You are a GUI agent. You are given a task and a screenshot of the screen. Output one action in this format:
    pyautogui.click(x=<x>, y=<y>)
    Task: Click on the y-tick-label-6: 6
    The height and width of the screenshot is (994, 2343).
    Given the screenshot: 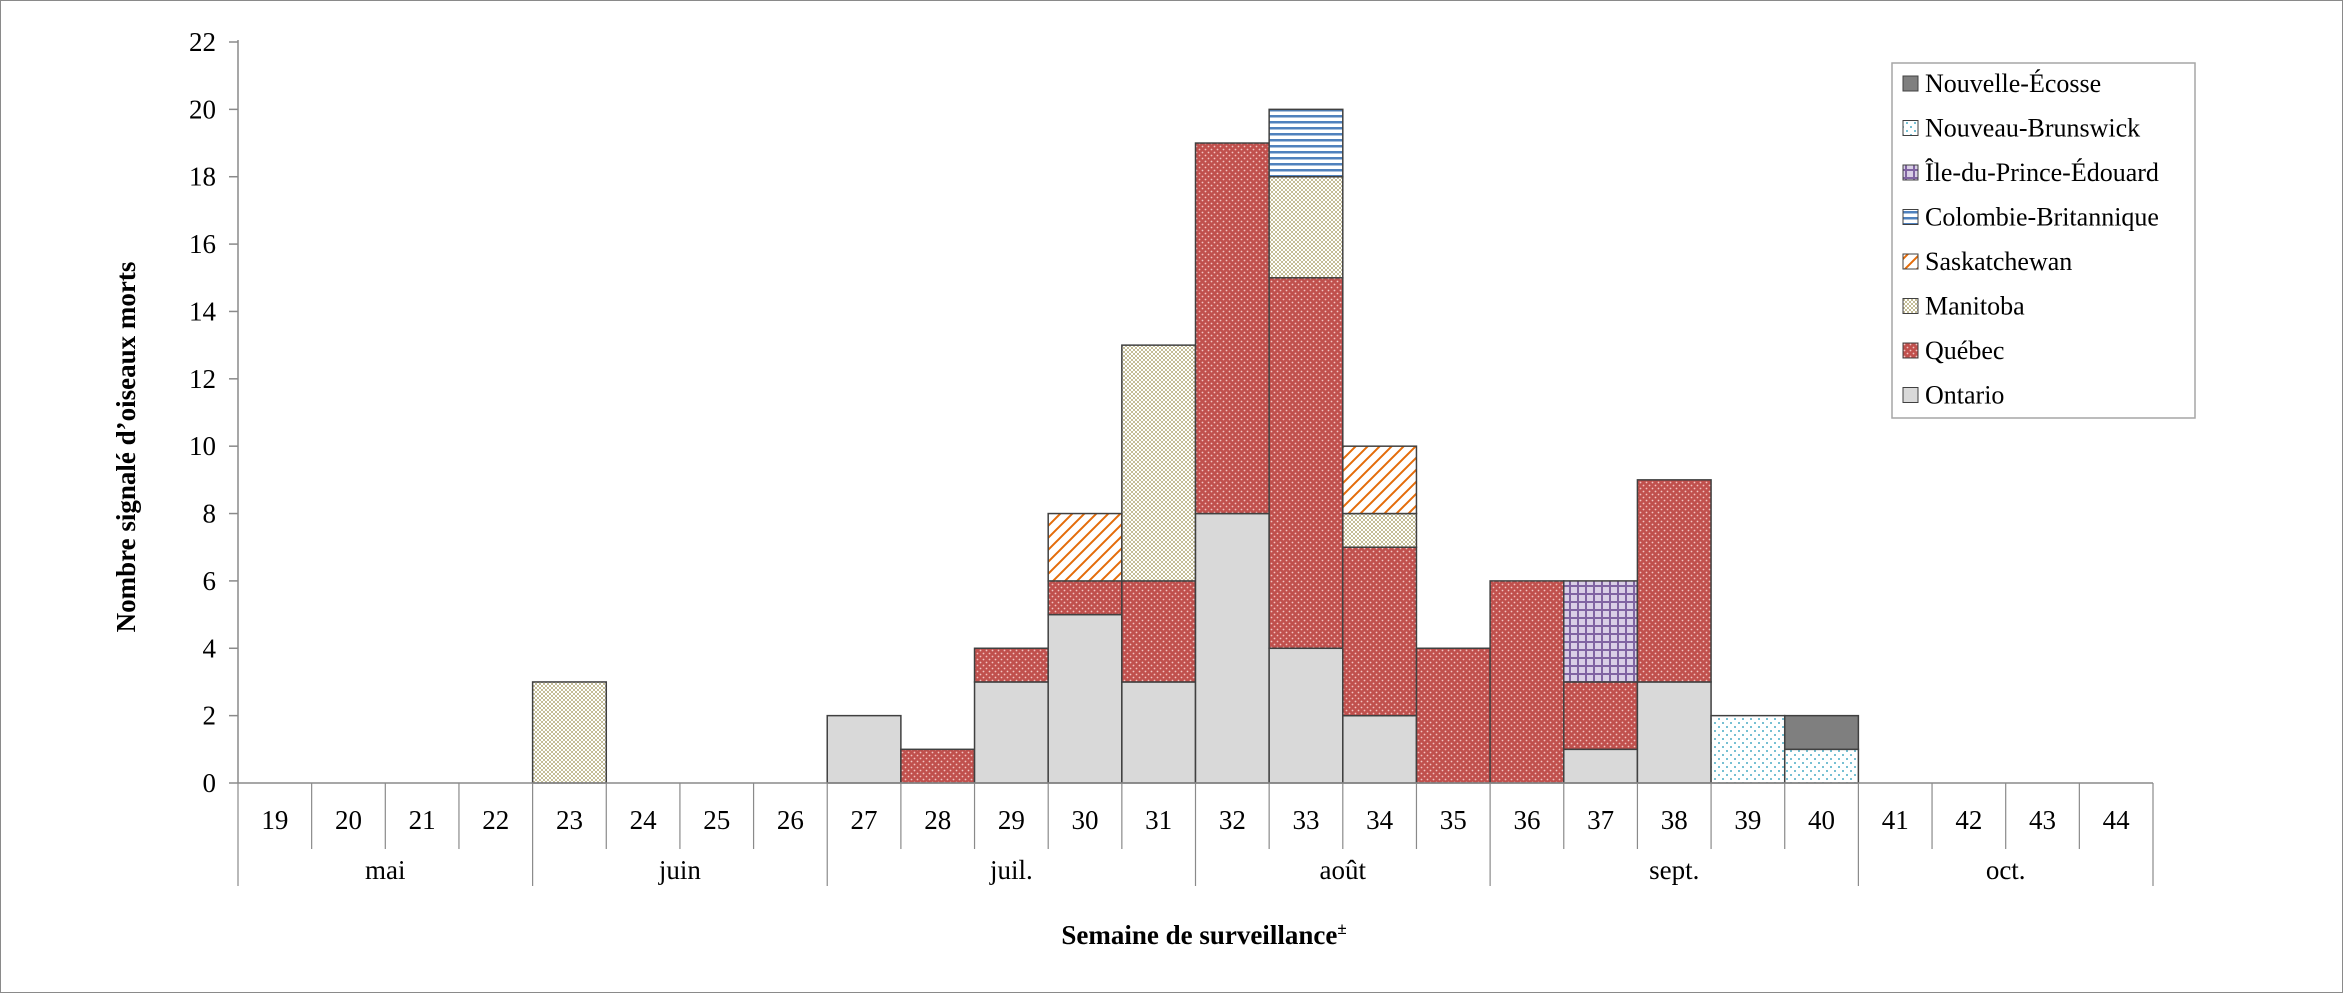 What is the action you would take?
    pyautogui.click(x=210, y=581)
    